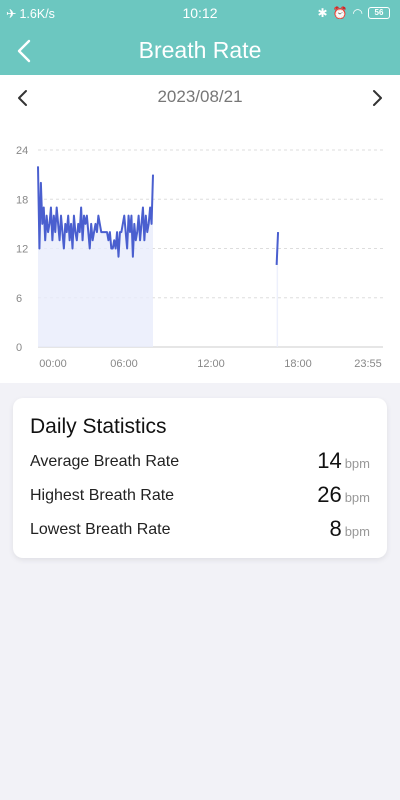  I want to click on stats-title: Daily Statistics, so click(98, 426).